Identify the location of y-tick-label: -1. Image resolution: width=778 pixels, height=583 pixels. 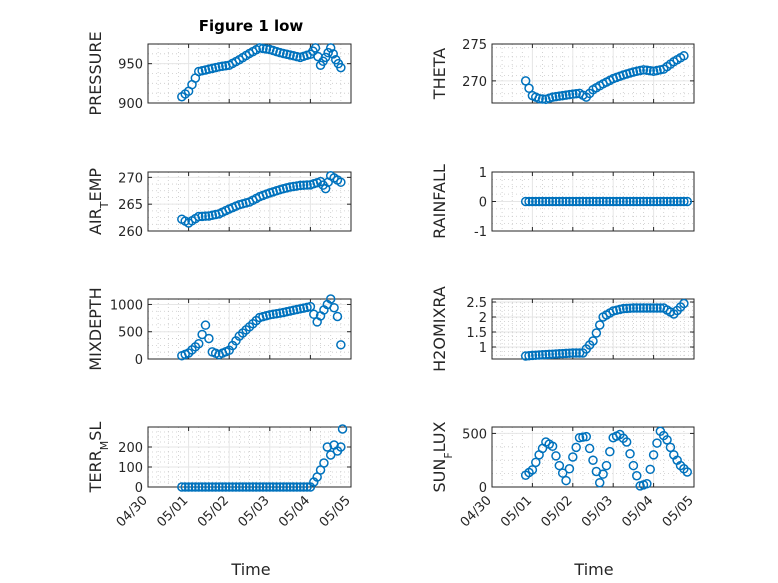
(480, 232).